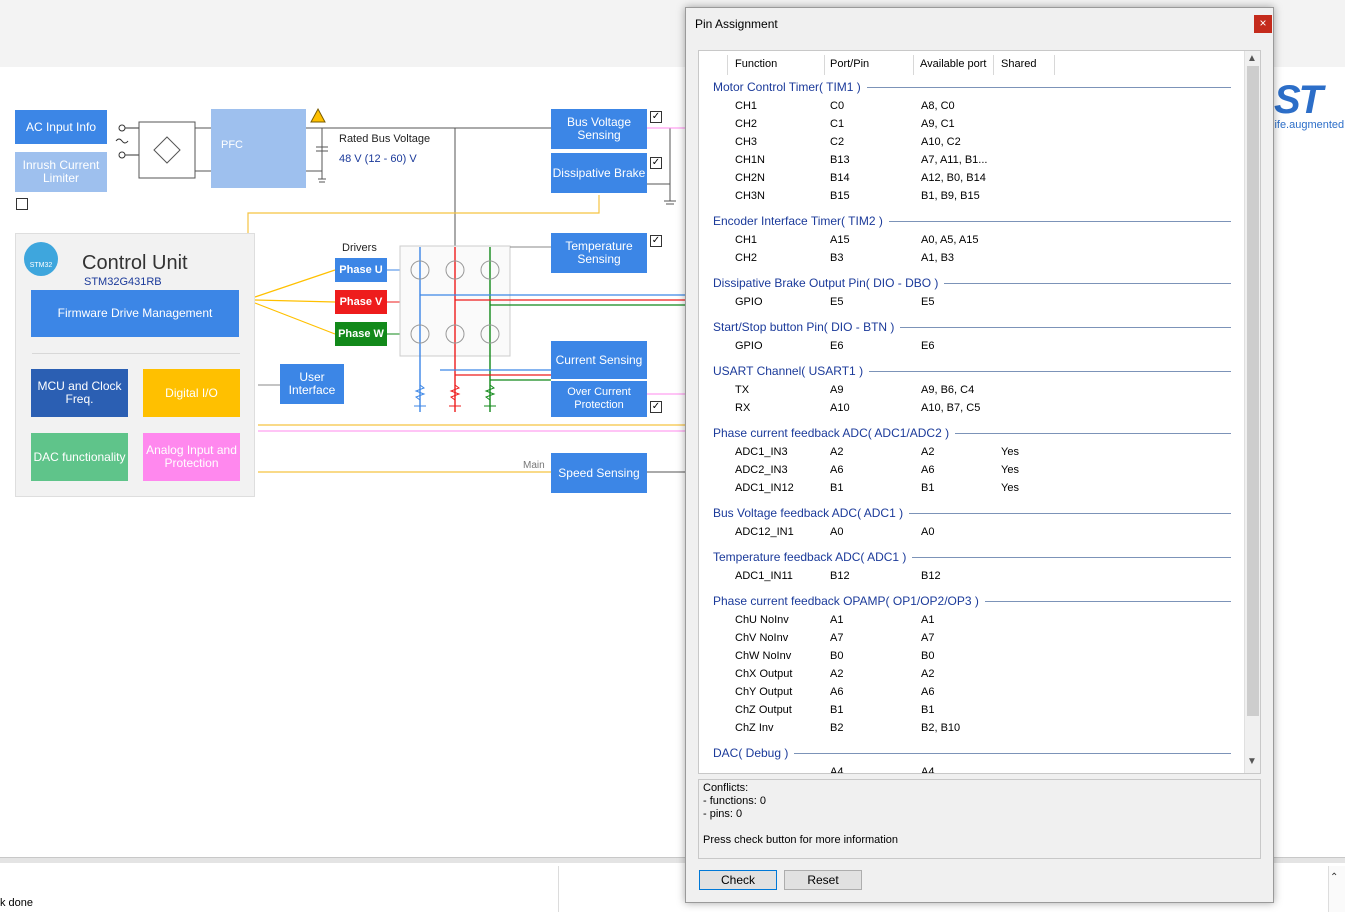 This screenshot has width=1345, height=912. I want to click on speed-sensing-block: Speed Sensing, so click(599, 473).